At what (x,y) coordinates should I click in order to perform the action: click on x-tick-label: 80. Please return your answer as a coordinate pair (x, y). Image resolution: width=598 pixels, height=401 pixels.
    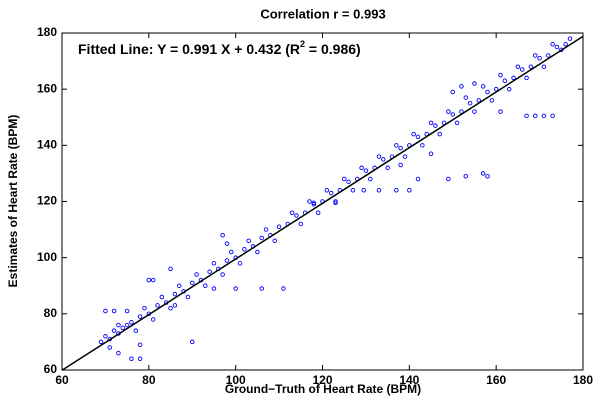
    Looking at the image, I should click on (149, 380).